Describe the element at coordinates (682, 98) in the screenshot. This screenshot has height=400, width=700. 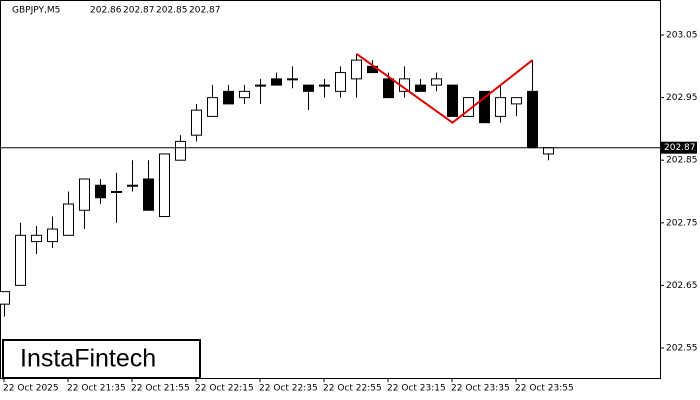
I see `y-tick-label: 202.95` at that location.